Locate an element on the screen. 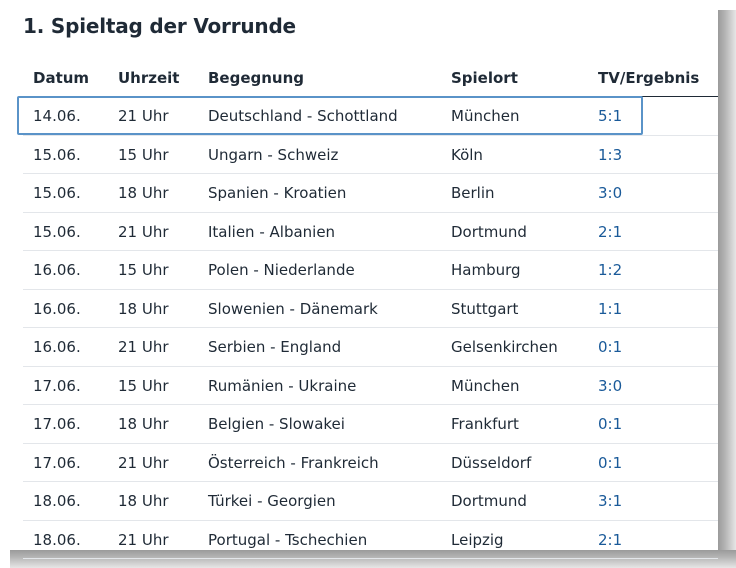 This screenshot has width=736, height=568. cell-match: Slowenien - Dänemark is located at coordinates (293, 308).